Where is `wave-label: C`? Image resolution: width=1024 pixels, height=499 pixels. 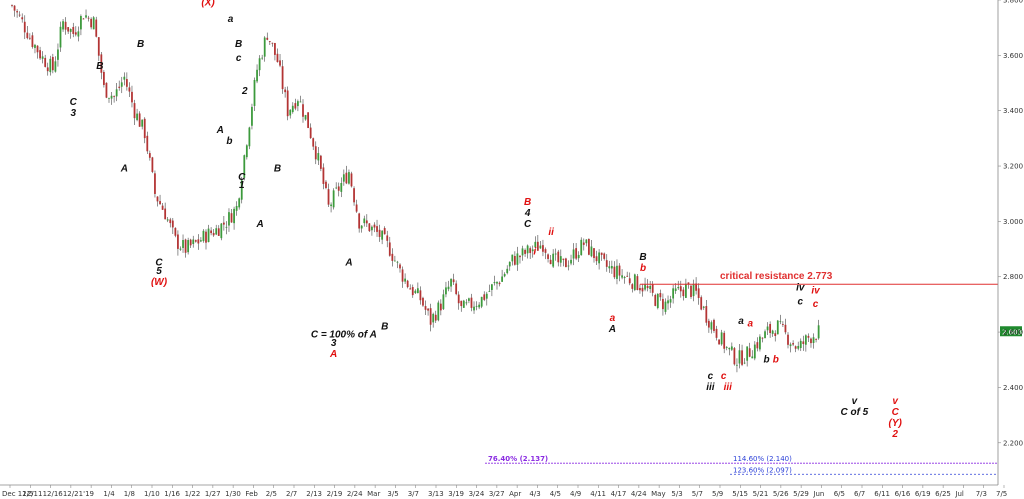 wave-label: C is located at coordinates (242, 177).